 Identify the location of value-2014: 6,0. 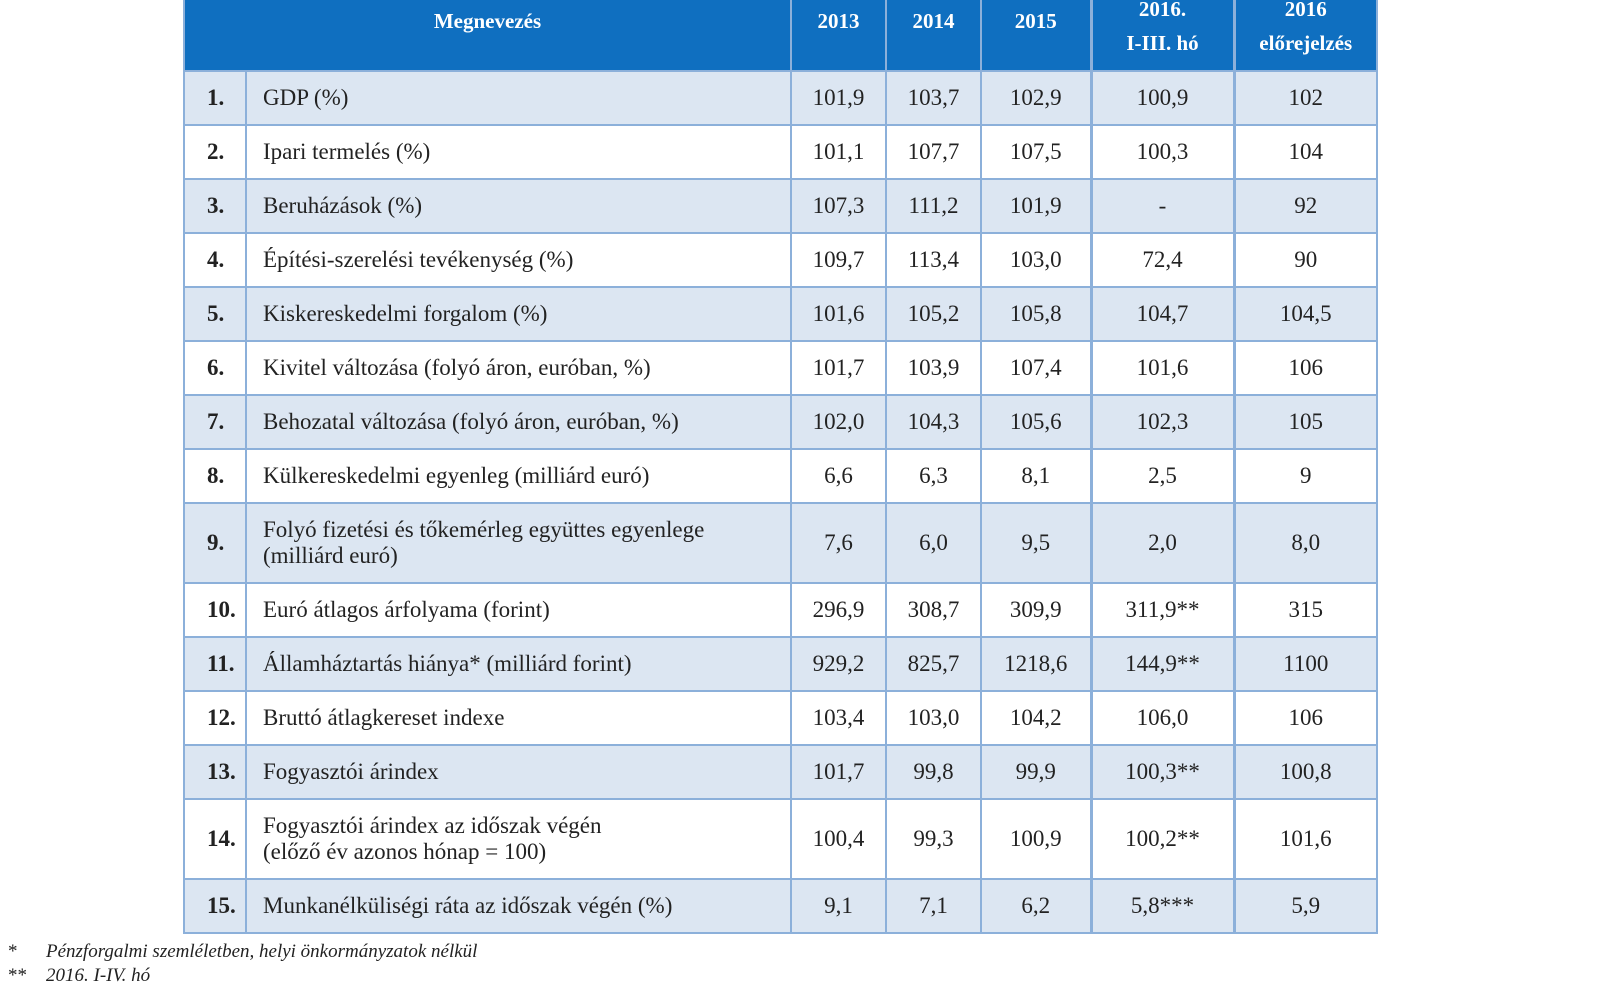
(933, 543).